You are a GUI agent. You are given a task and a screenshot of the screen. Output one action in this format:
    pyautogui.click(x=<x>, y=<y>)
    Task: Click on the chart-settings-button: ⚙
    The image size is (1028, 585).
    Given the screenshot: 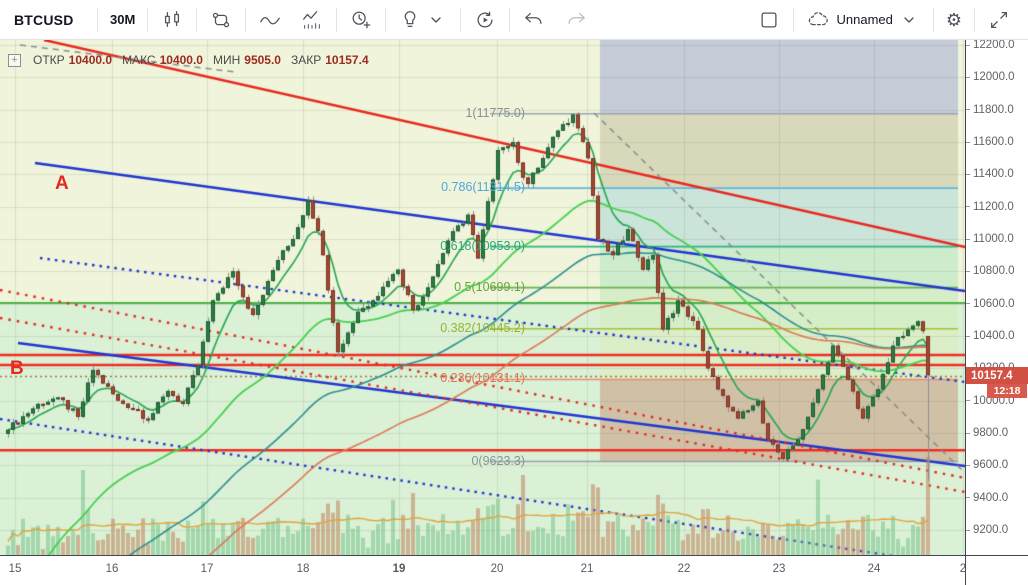 What is the action you would take?
    pyautogui.click(x=954, y=20)
    